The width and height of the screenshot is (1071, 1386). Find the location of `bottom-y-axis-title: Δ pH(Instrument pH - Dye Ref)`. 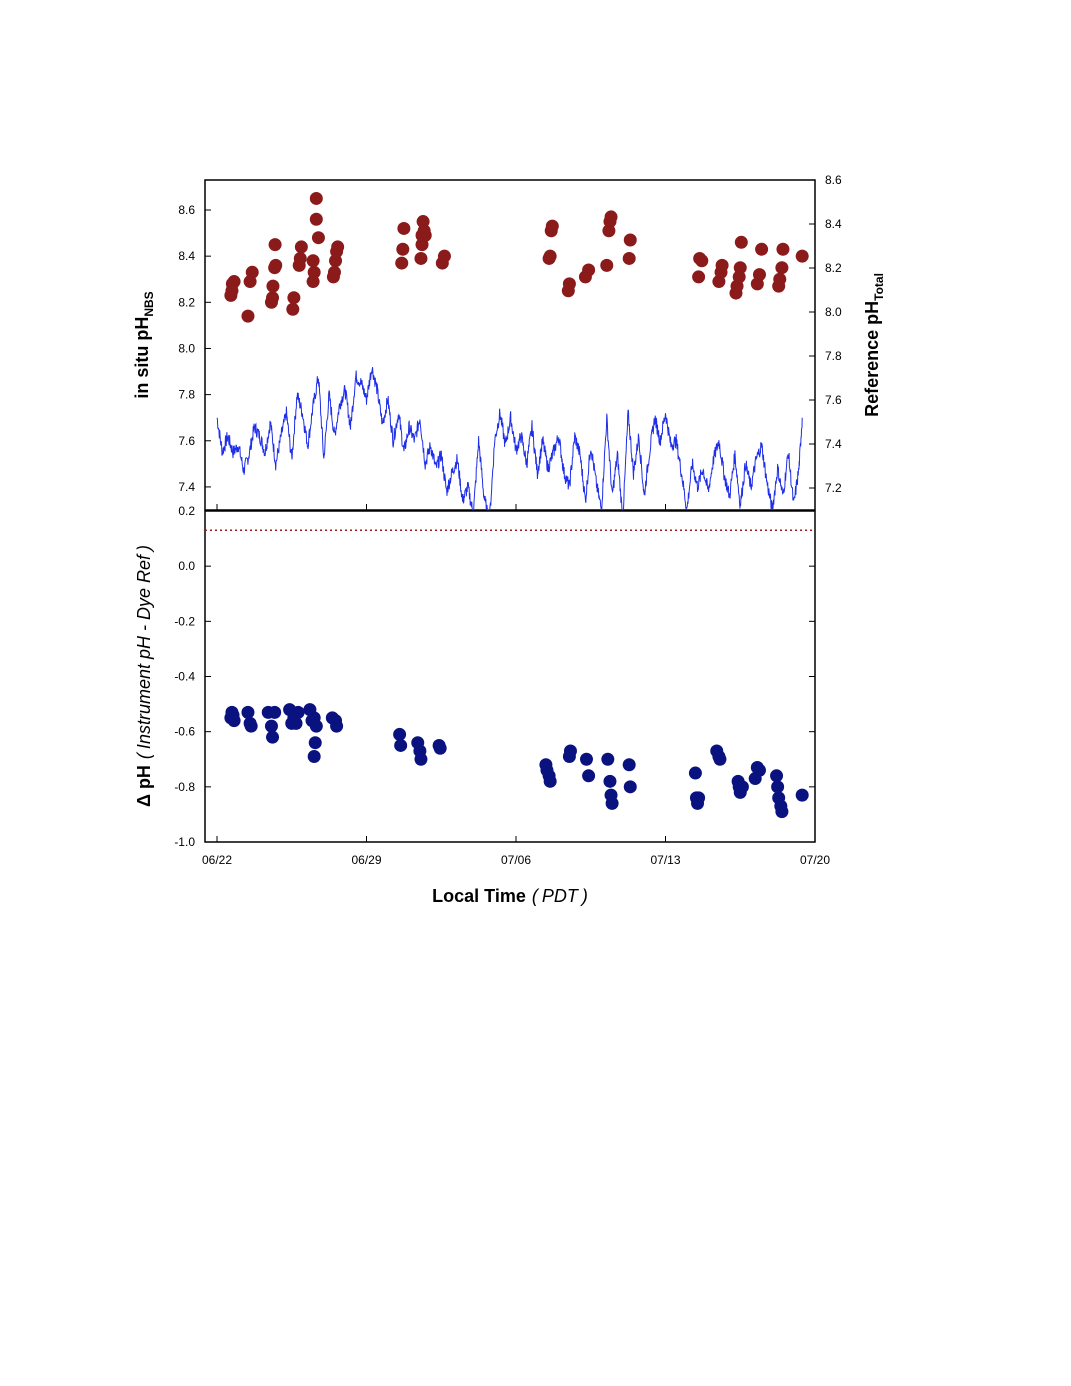

bottom-y-axis-title: Δ pH(Instrument pH - Dye Ref) is located at coordinates (144, 676).